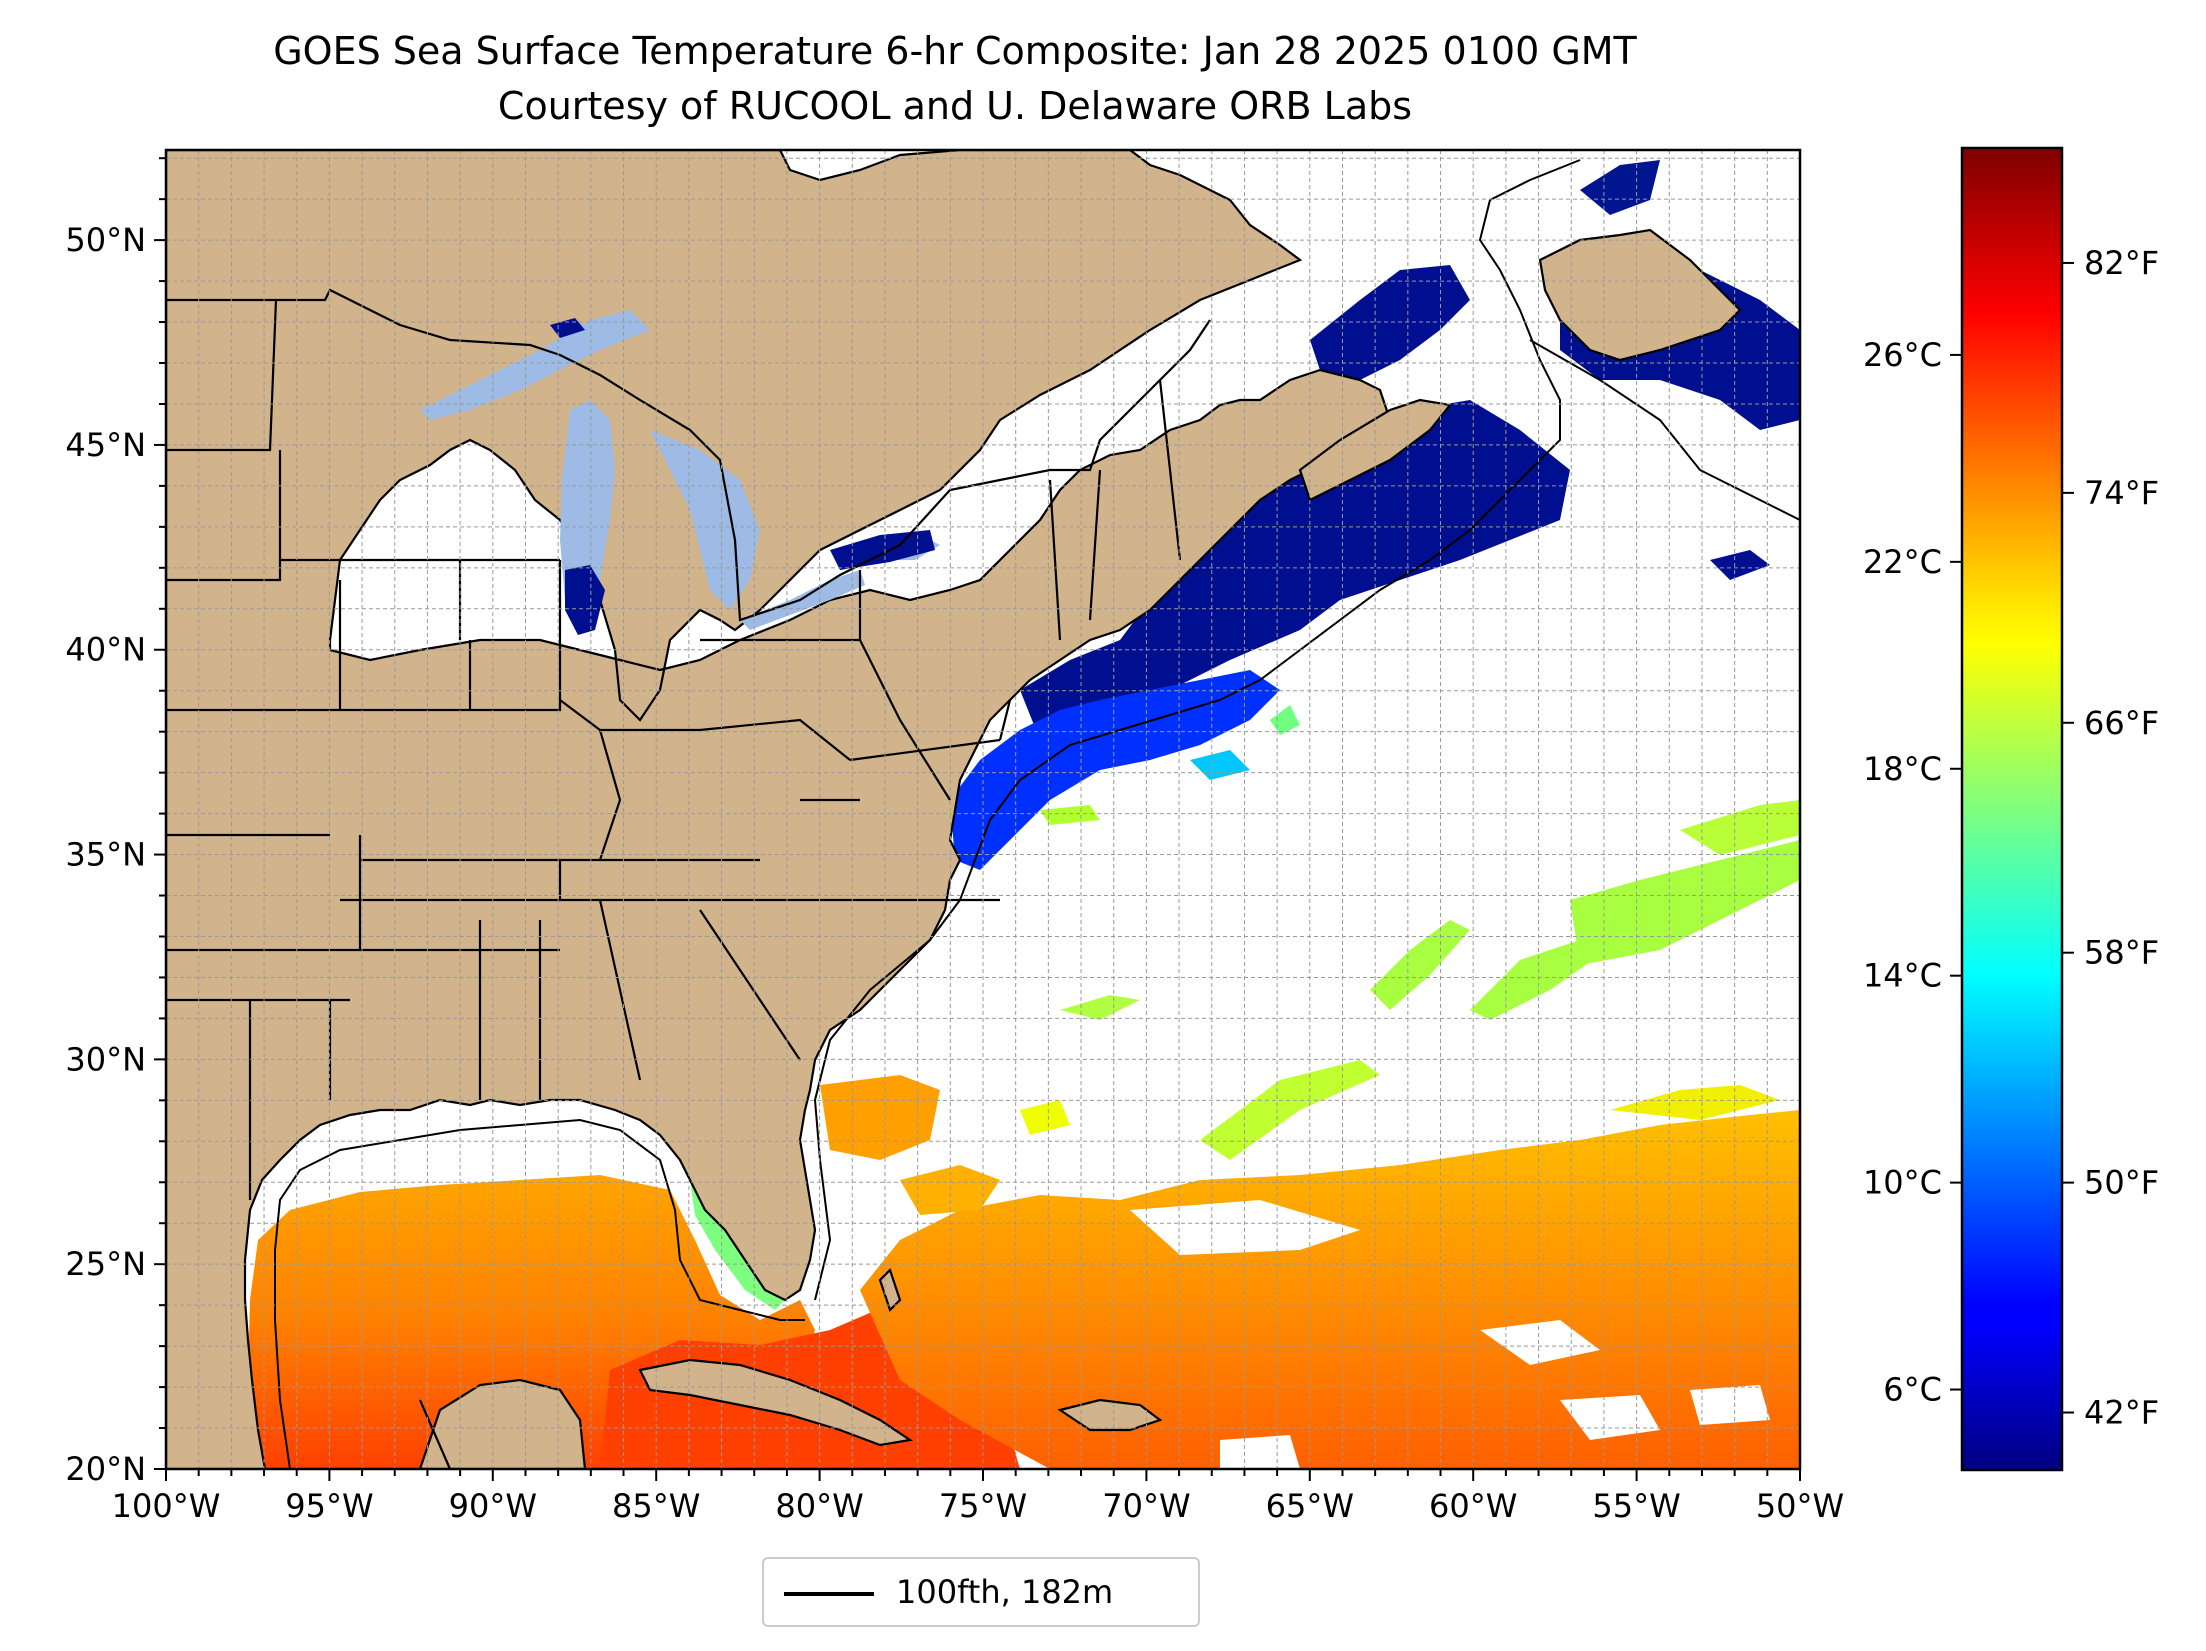 The image size is (2206, 1651). Describe the element at coordinates (1115, 770) in the screenshot. I see `sst-mid-atlantic-shelf` at that location.